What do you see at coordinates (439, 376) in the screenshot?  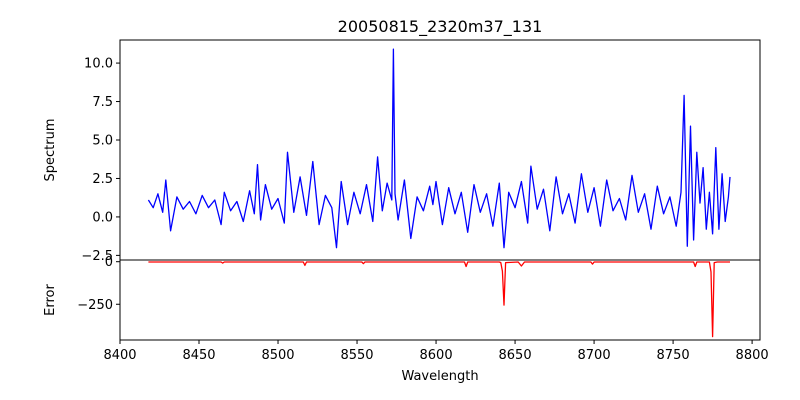 I see `x-axis-label: Wavelength` at bounding box center [439, 376].